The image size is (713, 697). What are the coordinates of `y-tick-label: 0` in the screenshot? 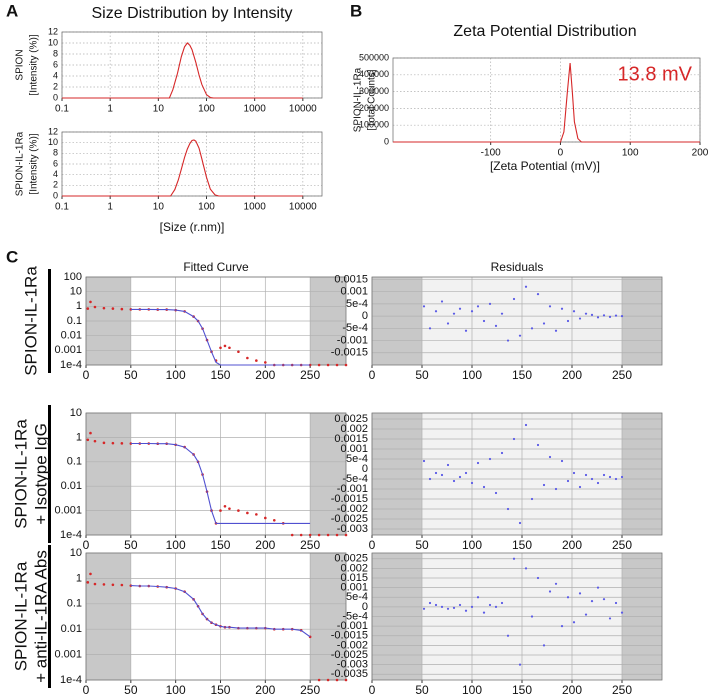 It's located at (365, 607).